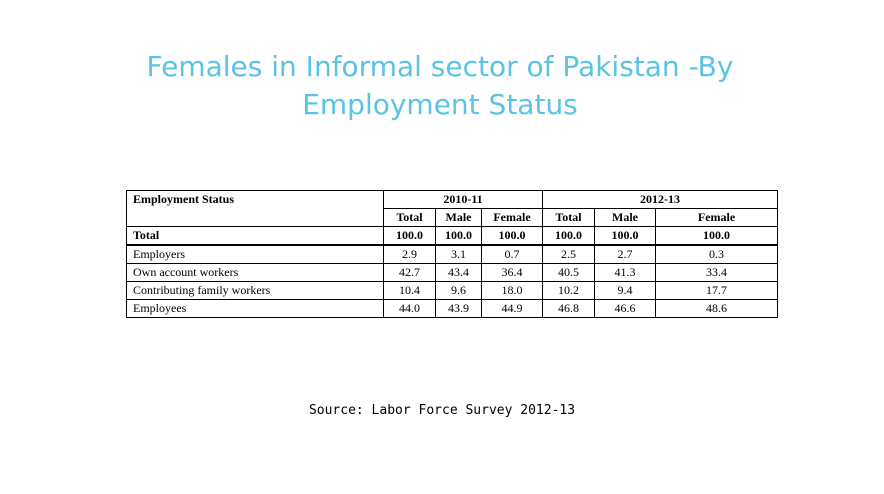  I want to click on table-row: Employers 2.9 3.1 0.7 2.5 2.7 0.3, so click(452, 254).